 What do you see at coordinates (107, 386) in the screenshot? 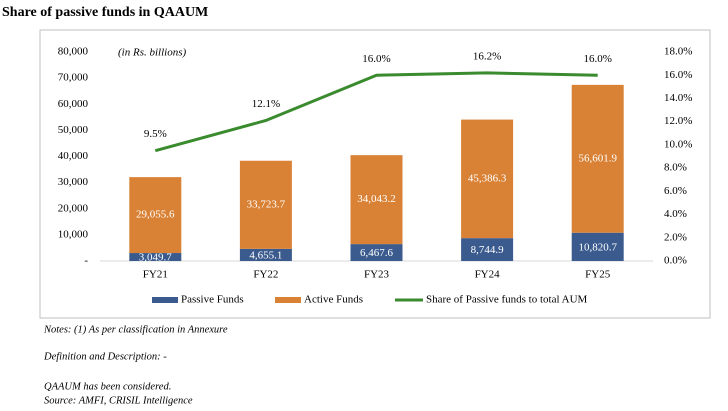
I see `note: QAAUM has been considered.` at bounding box center [107, 386].